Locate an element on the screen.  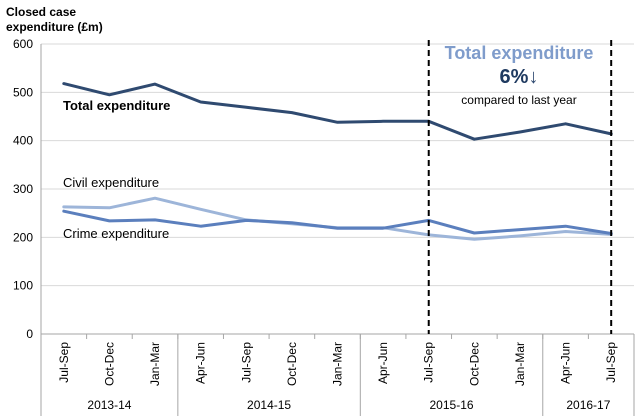
y-axis-title-line-1: Closed case is located at coordinates (41, 12).